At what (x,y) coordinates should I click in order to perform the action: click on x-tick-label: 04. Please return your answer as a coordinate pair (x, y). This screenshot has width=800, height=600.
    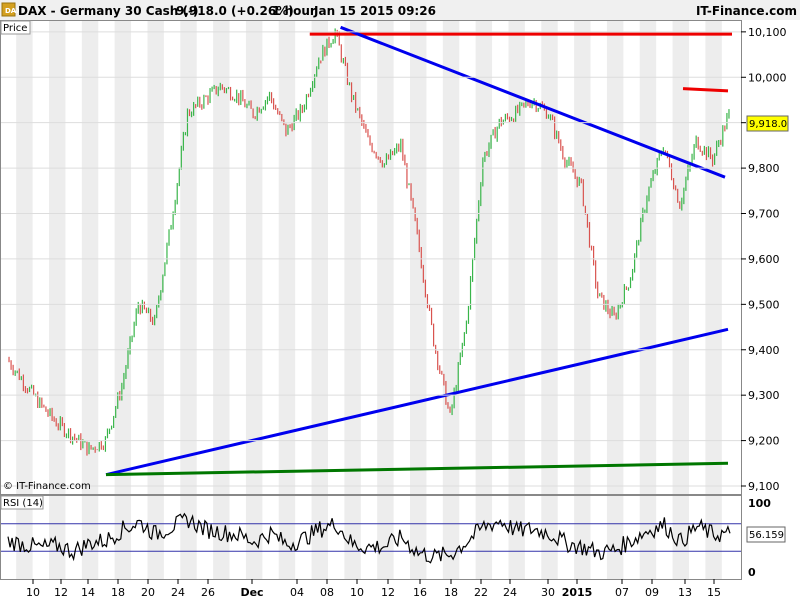
    Looking at the image, I should click on (297, 592).